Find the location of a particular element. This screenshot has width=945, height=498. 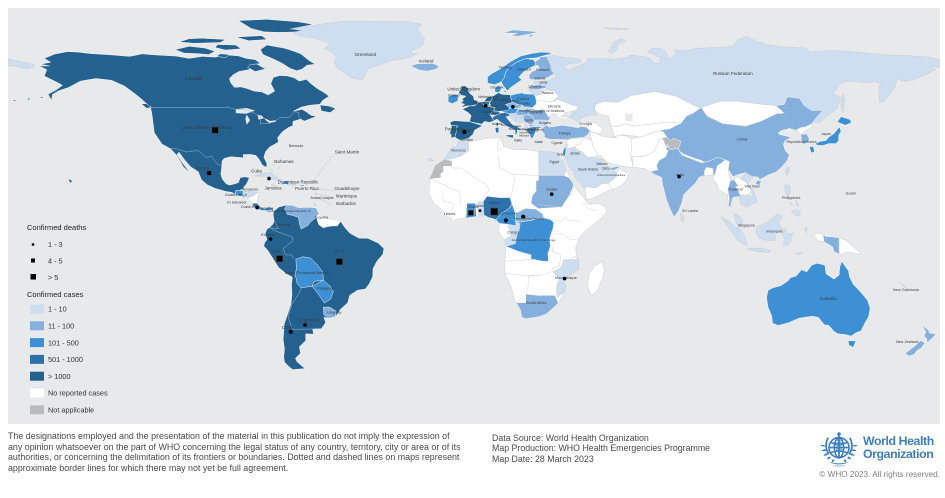

svg-text: Georgia is located at coordinates (586, 124).